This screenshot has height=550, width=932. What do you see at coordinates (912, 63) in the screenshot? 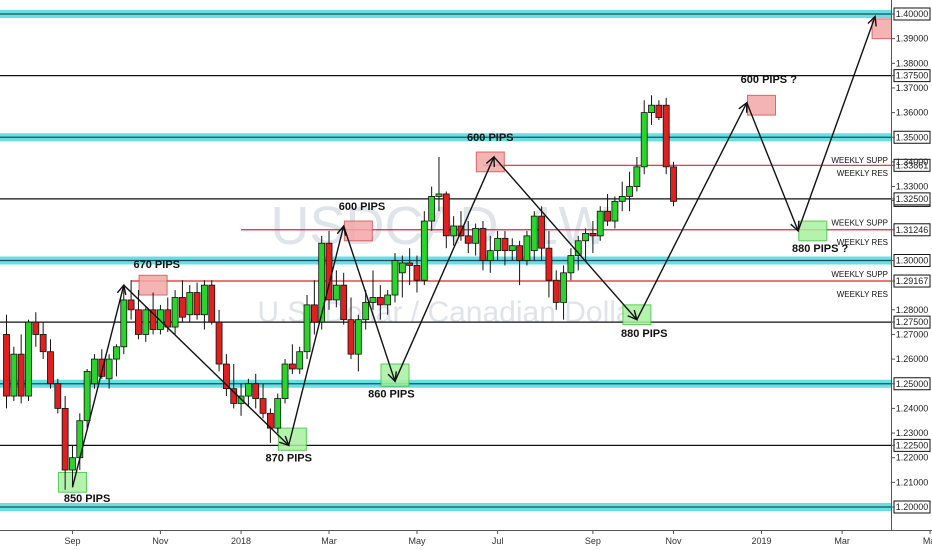
I see `price-tick-label: 1.38000` at bounding box center [912, 63].